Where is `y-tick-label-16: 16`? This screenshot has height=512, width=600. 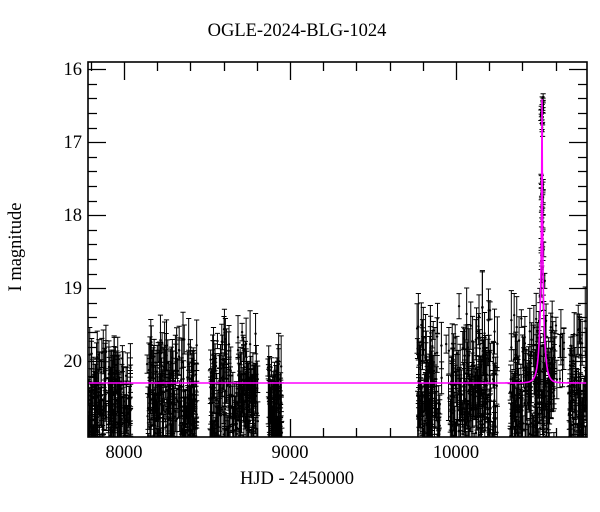
y-tick-label-16: 16 is located at coordinates (73, 70).